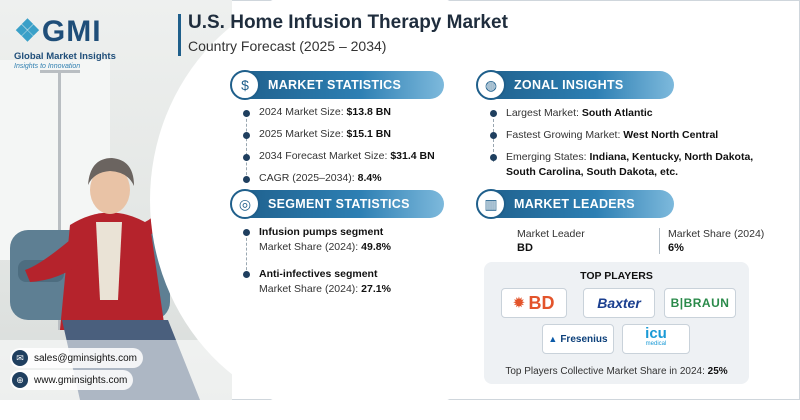 This screenshot has width=800, height=420. Describe the element at coordinates (617, 113) in the screenshot. I see `zone-value: South Atlantic` at that location.